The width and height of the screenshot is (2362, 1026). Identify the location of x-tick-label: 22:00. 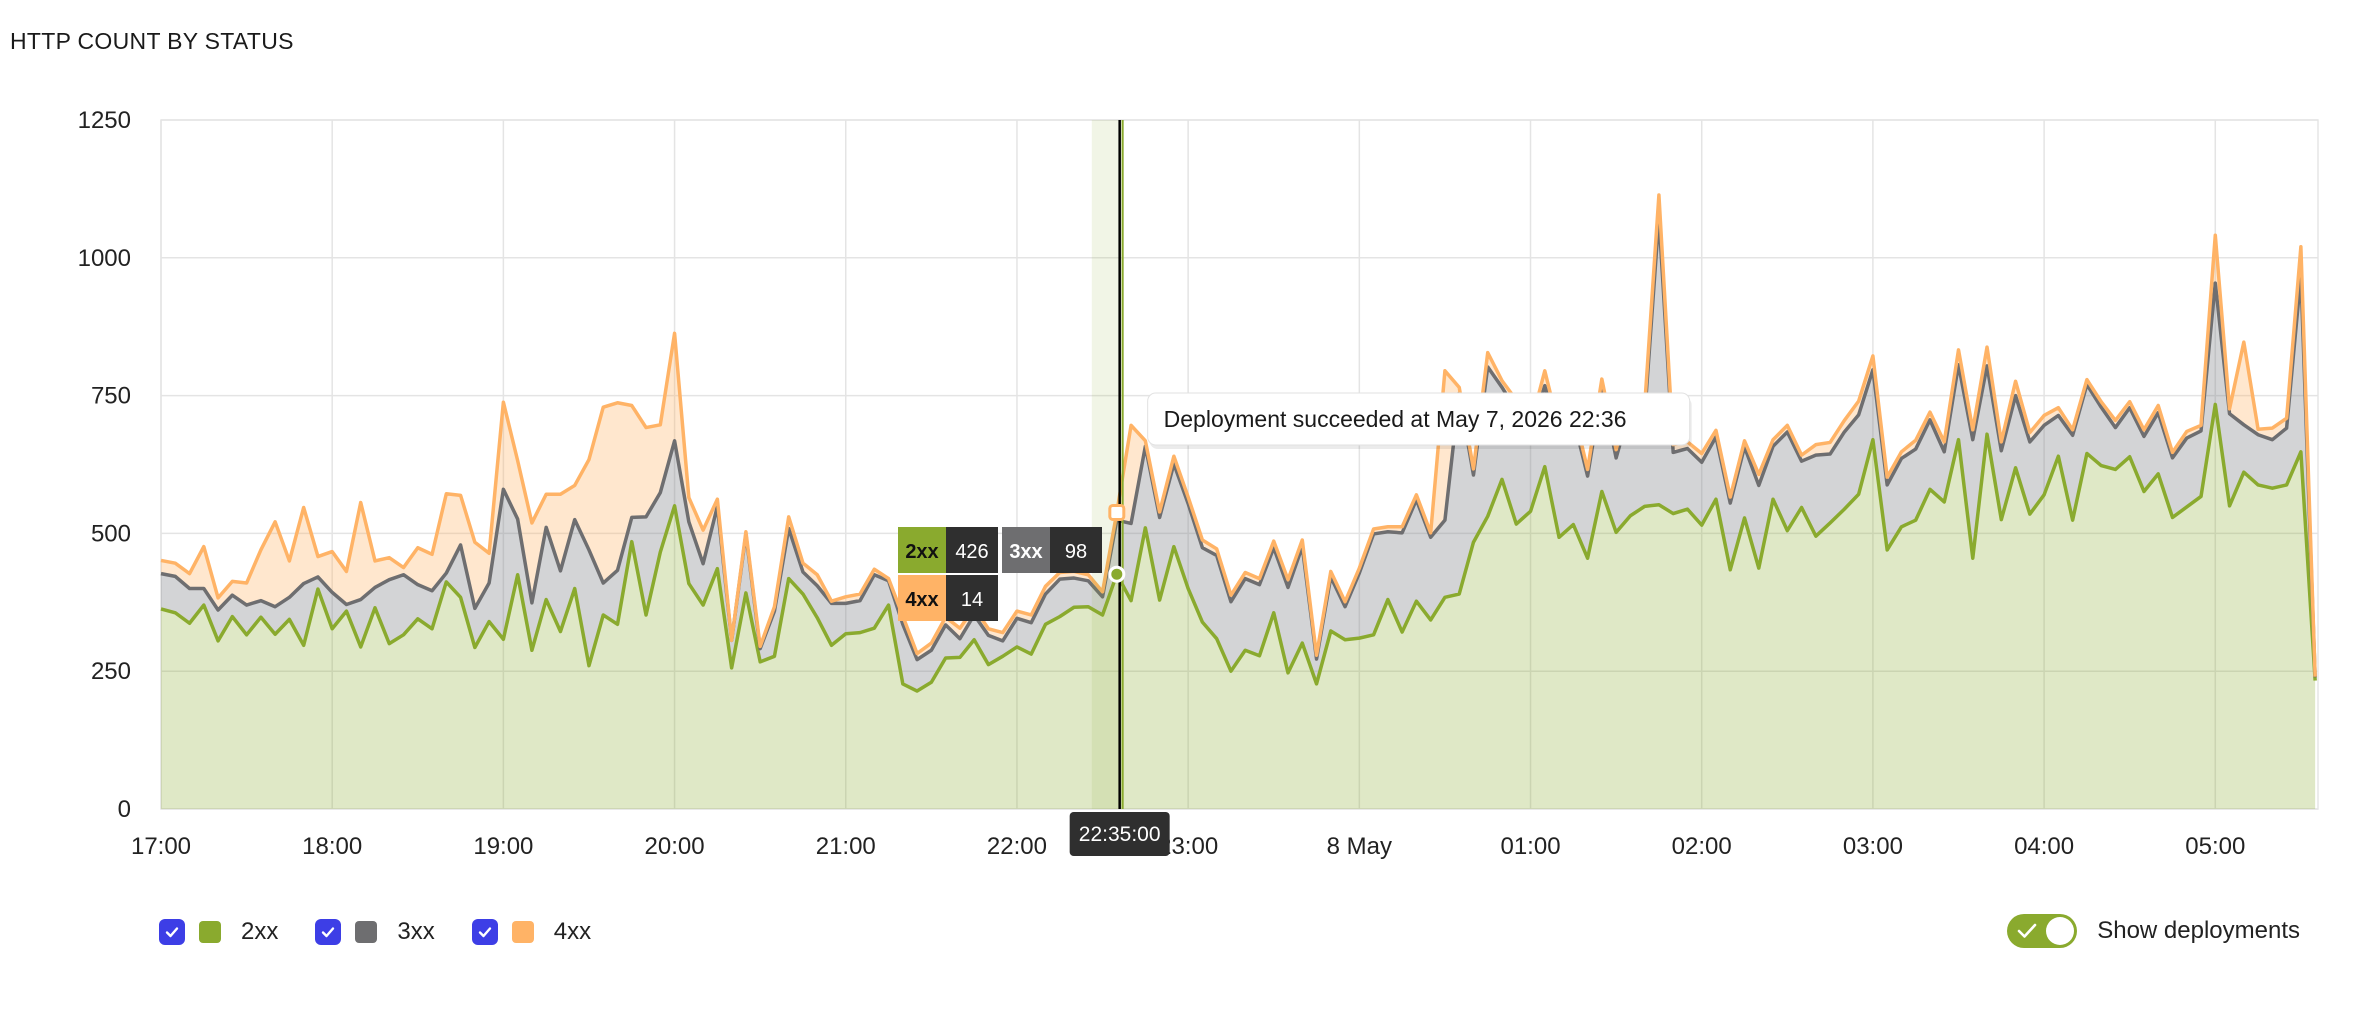
(1017, 846).